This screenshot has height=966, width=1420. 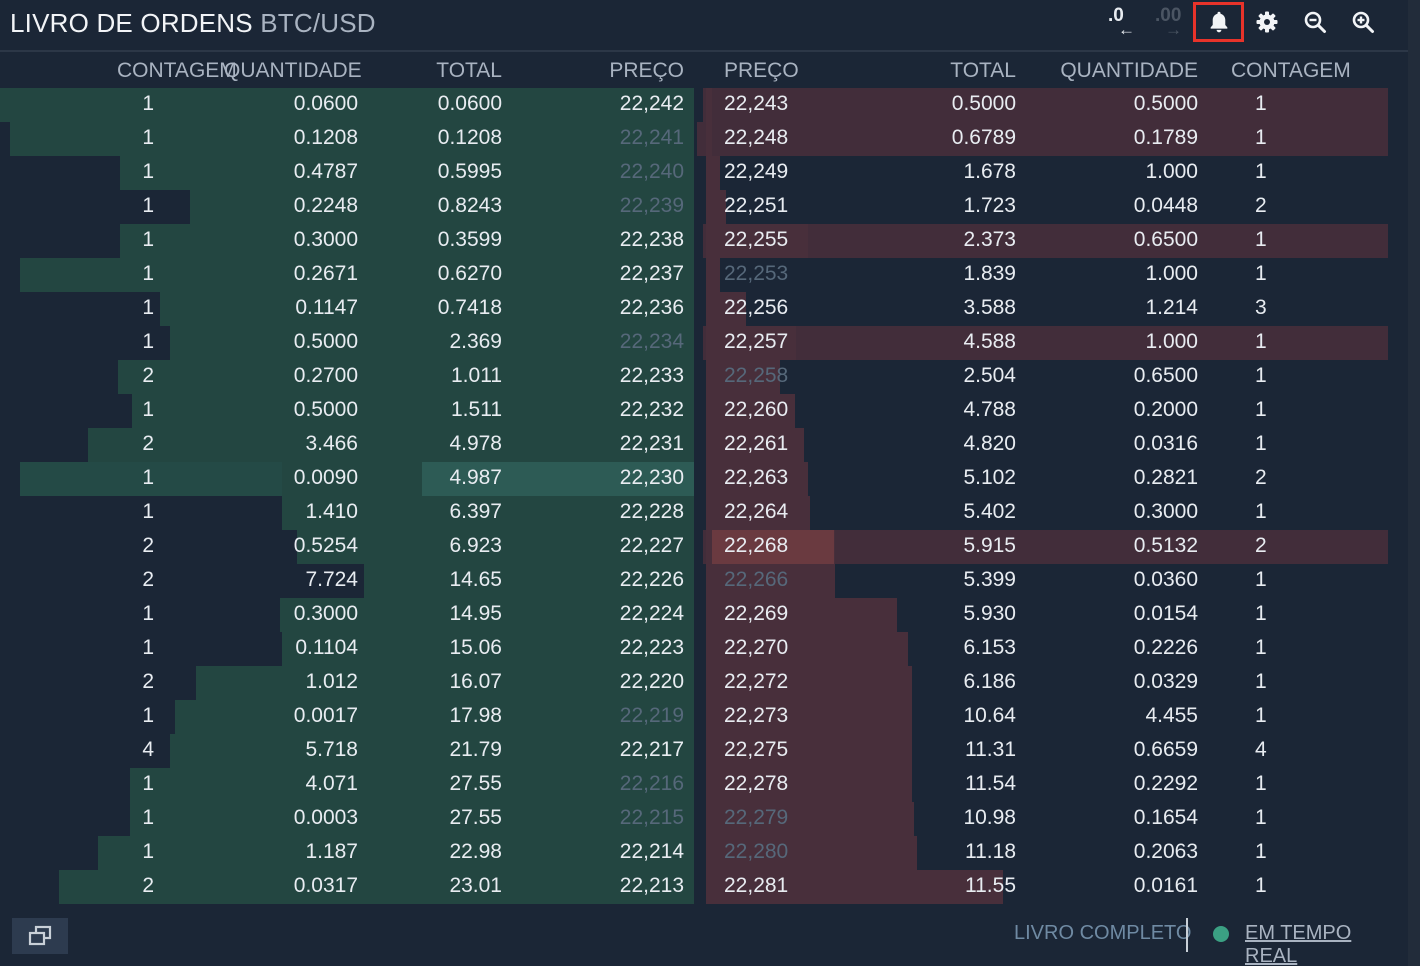 I want to click on bid-price: 22,226, so click(x=651, y=579).